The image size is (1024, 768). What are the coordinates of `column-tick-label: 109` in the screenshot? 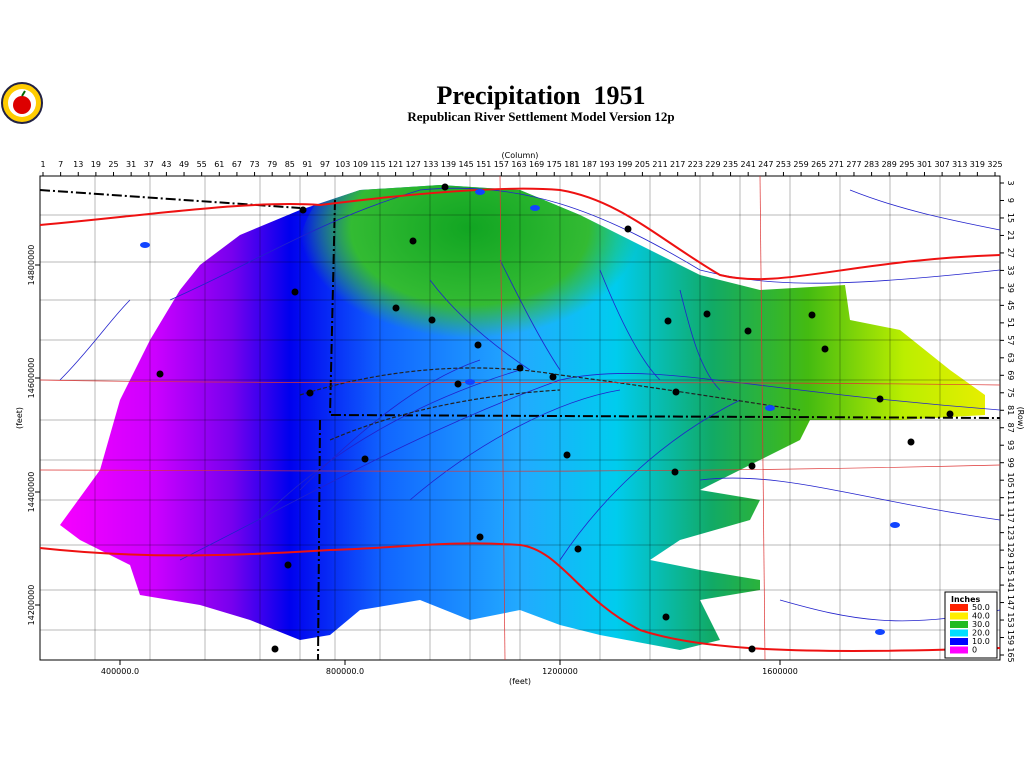 It's located at (360, 164).